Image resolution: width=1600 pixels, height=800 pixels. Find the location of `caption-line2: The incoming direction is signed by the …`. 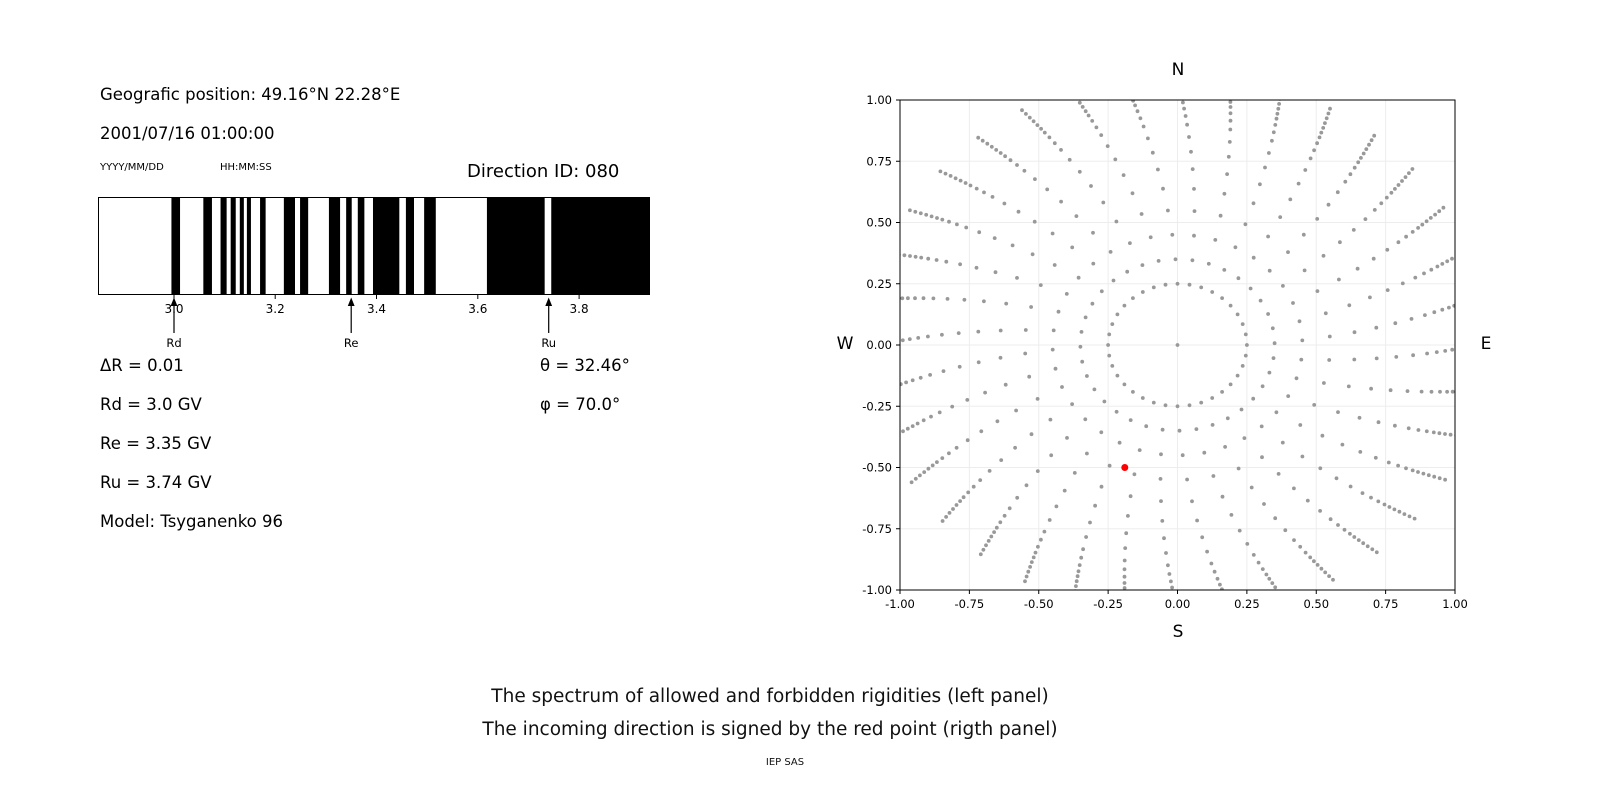

caption-line2: The incoming direction is signed by the … is located at coordinates (770, 729).